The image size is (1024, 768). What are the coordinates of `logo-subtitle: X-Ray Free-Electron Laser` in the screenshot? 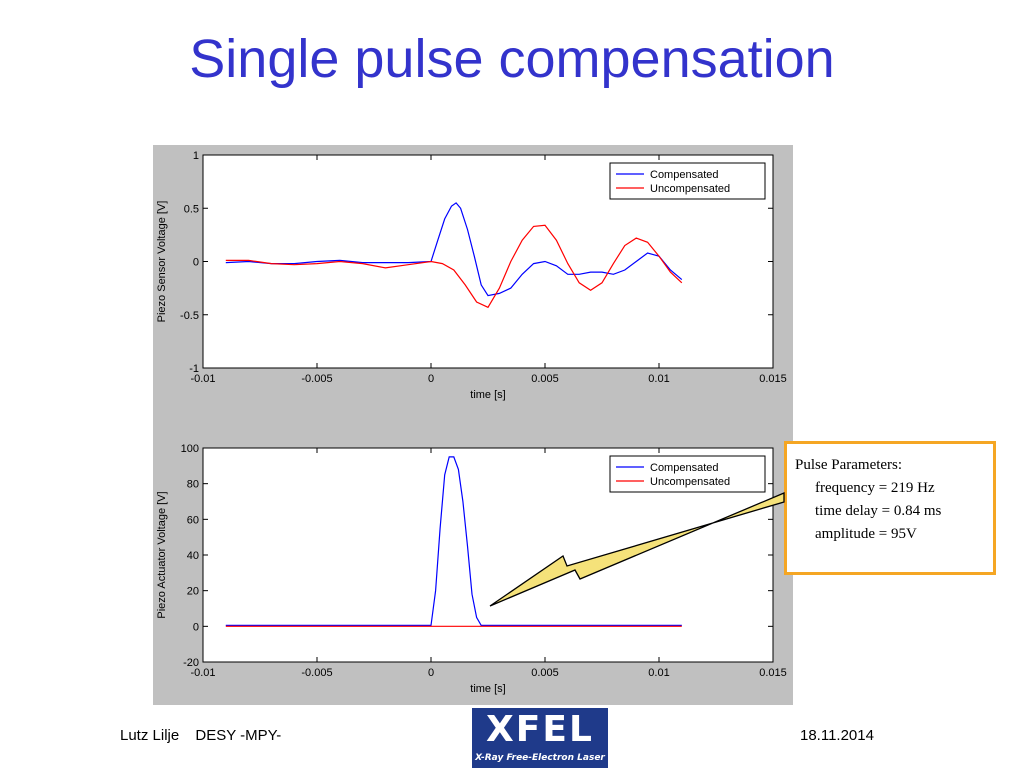 It's located at (540, 758).